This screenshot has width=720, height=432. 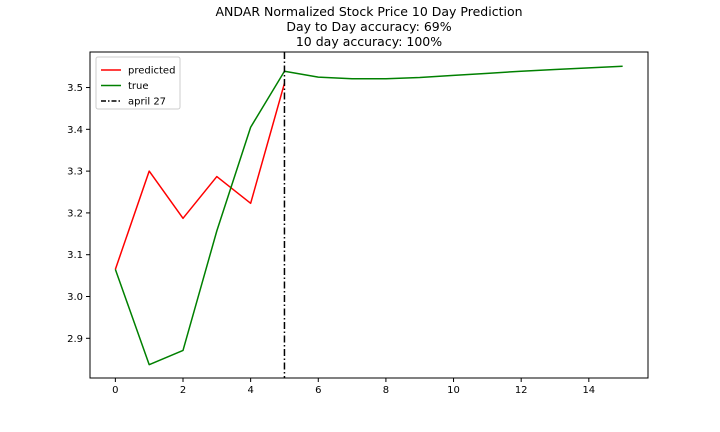 What do you see at coordinates (75, 88) in the screenshot?
I see `y-tick-label: 3.5` at bounding box center [75, 88].